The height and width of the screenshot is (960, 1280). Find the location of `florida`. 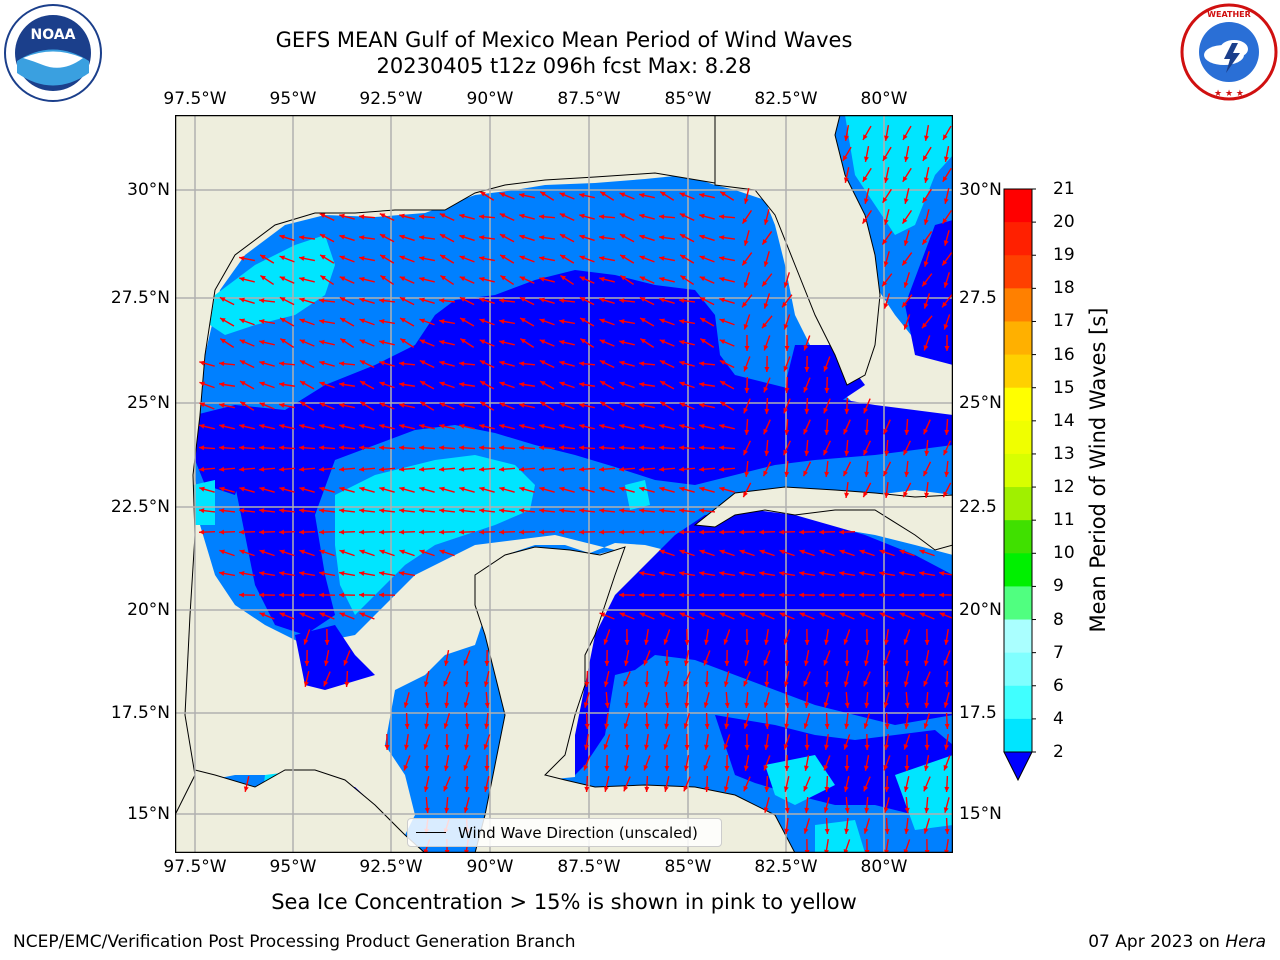

florida is located at coordinates (797, 250).